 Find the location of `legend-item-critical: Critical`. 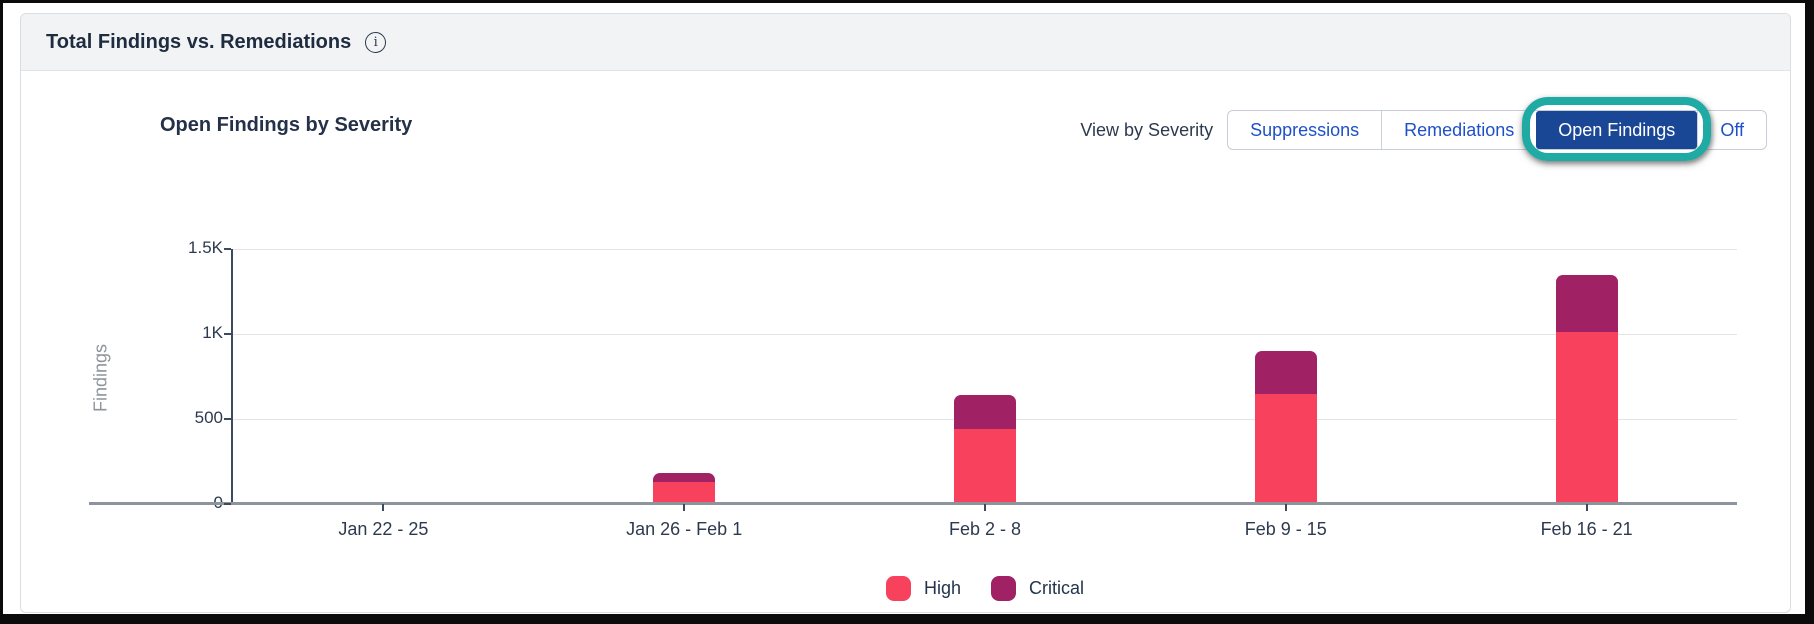

legend-item-critical: Critical is located at coordinates (1037, 588).